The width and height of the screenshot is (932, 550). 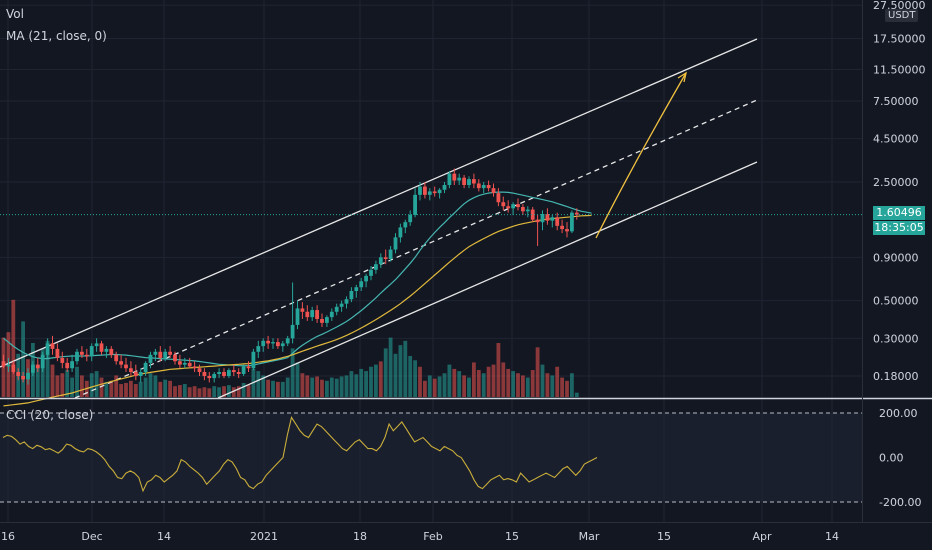 I want to click on time-tick-label: Mar, so click(x=589, y=536).